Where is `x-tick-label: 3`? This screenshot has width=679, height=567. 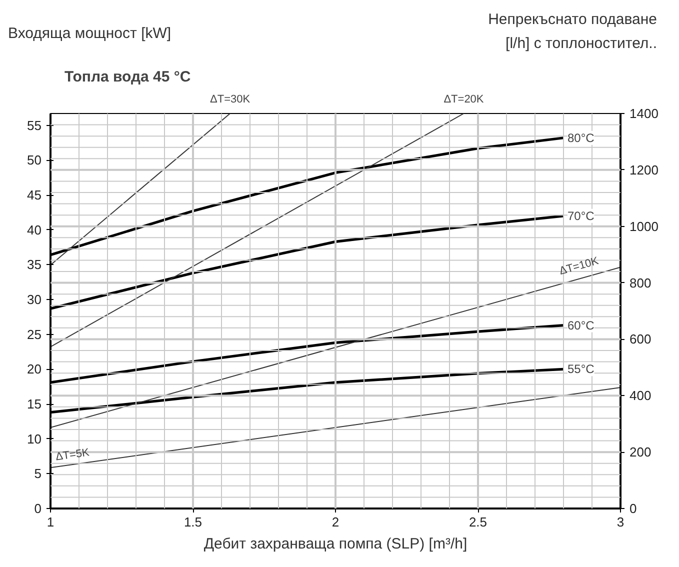 x-tick-label: 3 is located at coordinates (620, 522).